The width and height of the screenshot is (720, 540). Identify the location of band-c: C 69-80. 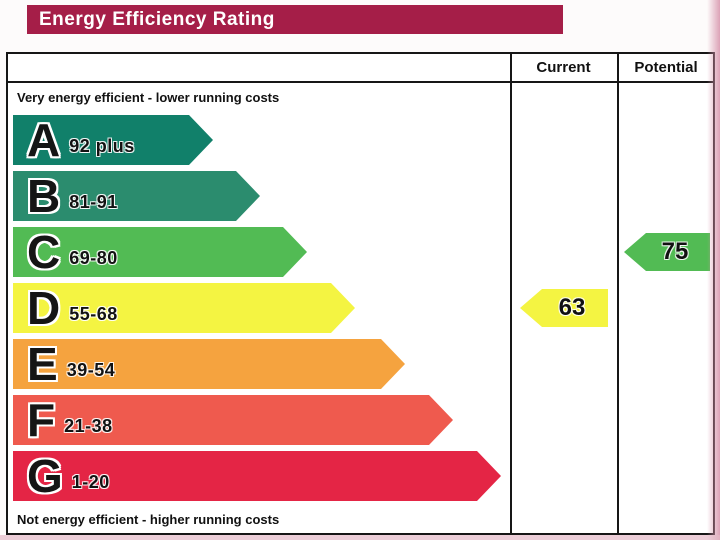
(160, 252).